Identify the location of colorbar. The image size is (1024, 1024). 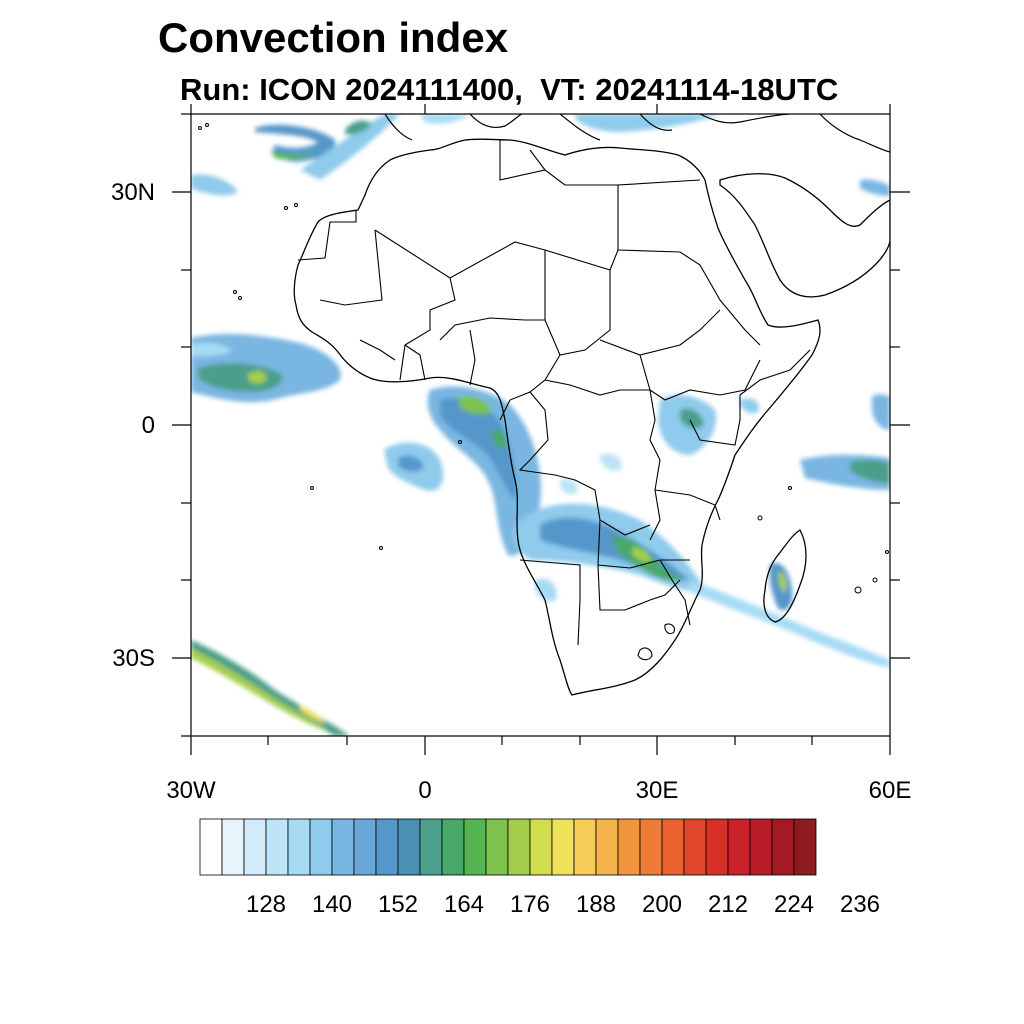
(508, 847).